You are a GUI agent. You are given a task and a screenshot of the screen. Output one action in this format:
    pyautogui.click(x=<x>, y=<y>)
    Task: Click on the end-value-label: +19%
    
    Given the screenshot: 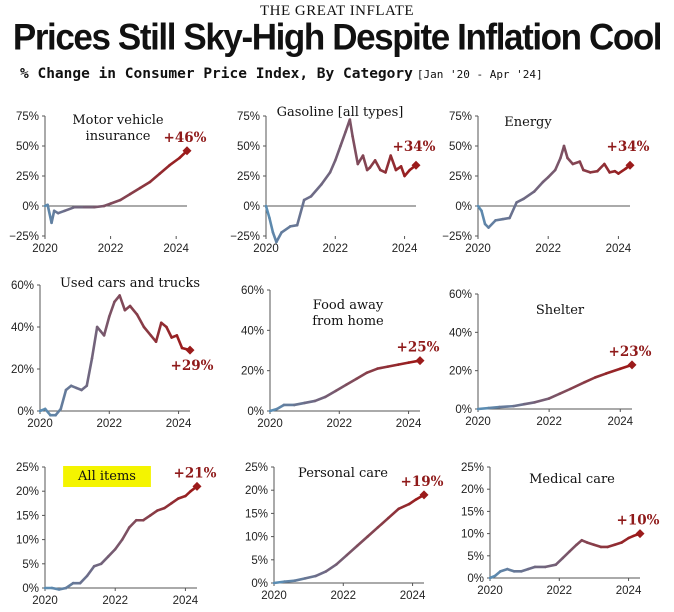 What is the action you would take?
    pyautogui.click(x=422, y=482)
    